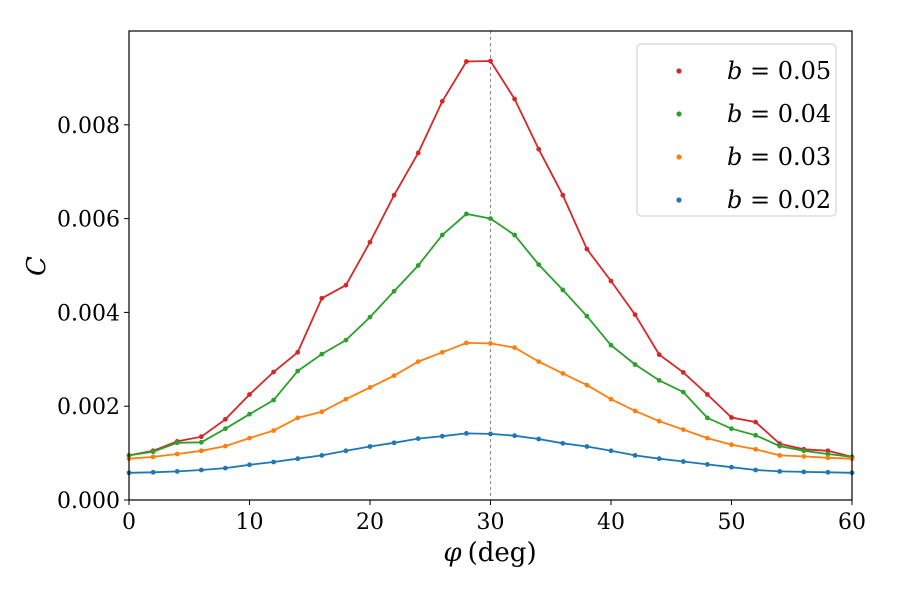 The image size is (897, 598). Describe the element at coordinates (779, 114) in the screenshot. I see `legend-label: b = 0.04` at that location.